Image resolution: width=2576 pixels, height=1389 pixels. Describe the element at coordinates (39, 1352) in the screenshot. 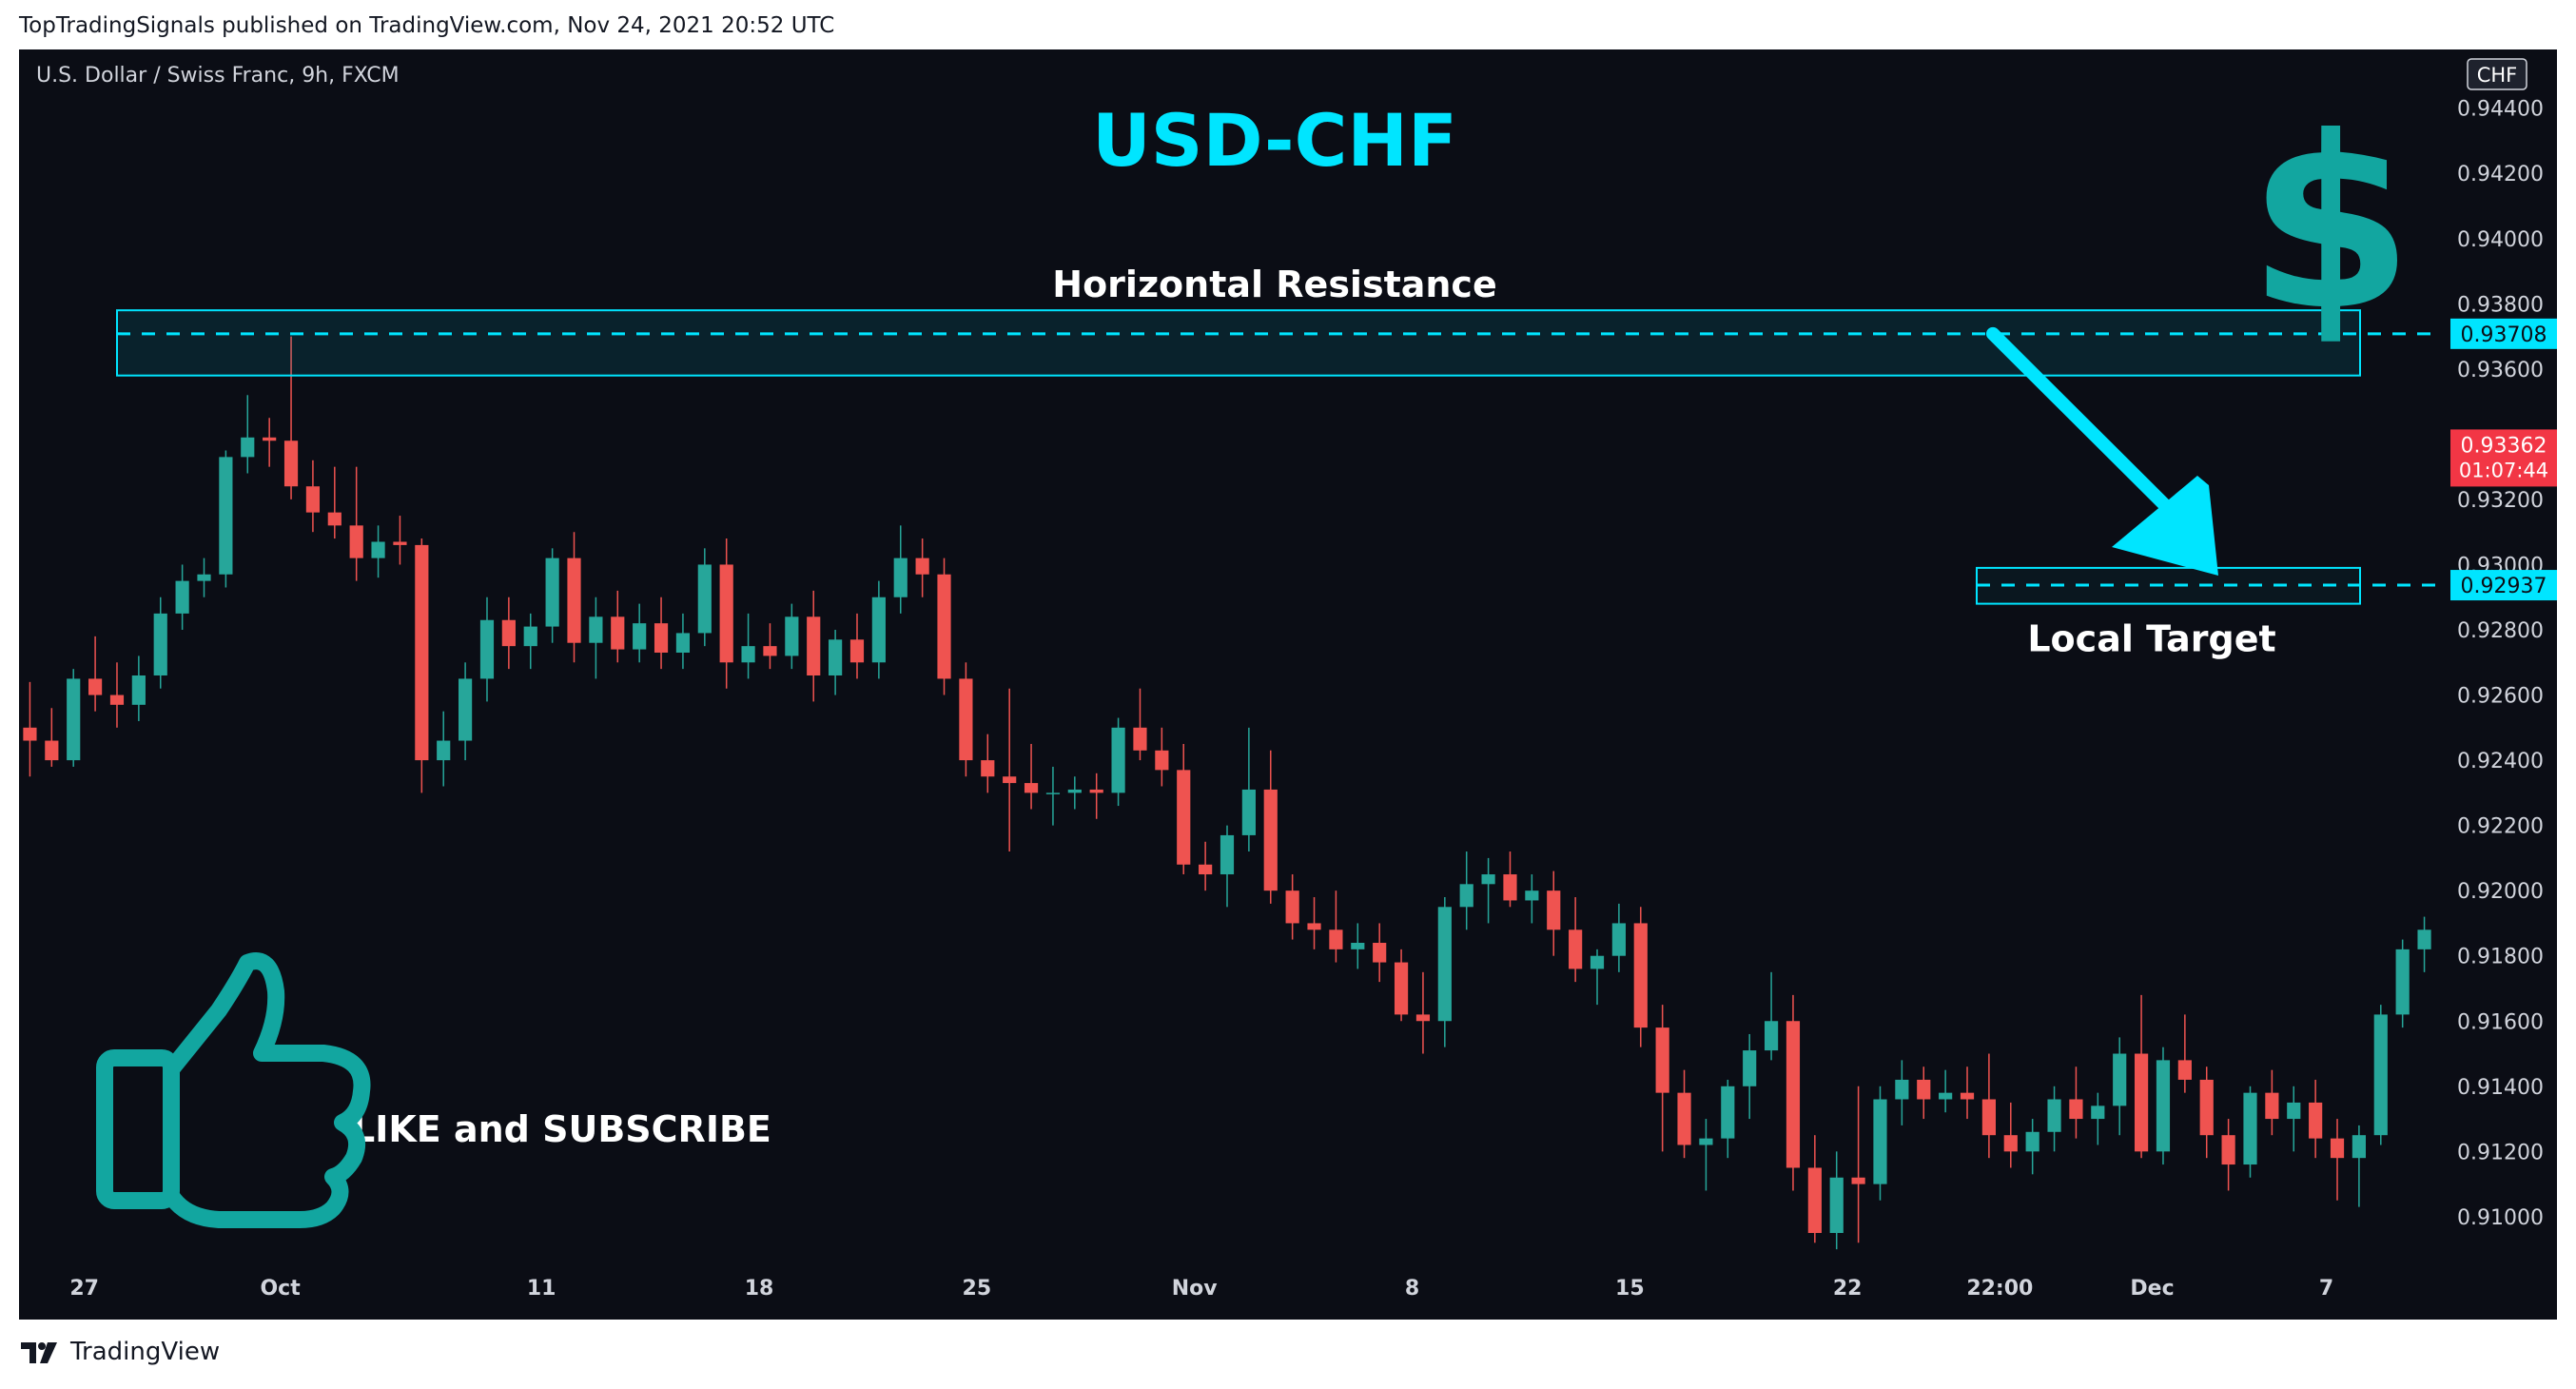

I see `tradingview-logo-icon` at that location.